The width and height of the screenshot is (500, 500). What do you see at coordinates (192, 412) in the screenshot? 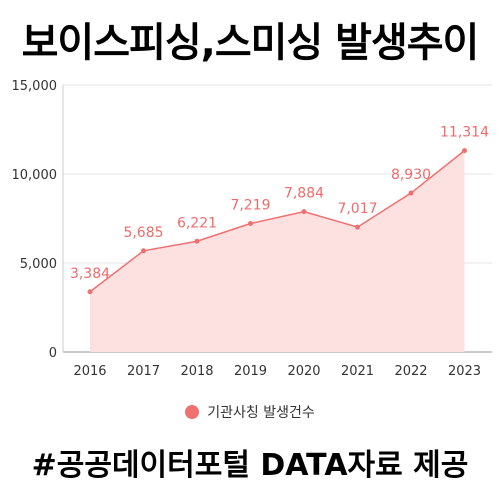
I see `legend-marker` at bounding box center [192, 412].